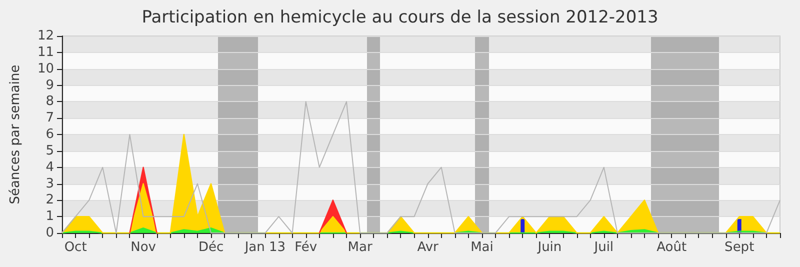  Describe the element at coordinates (50, 216) in the screenshot. I see `y-tick-label: 1` at that location.